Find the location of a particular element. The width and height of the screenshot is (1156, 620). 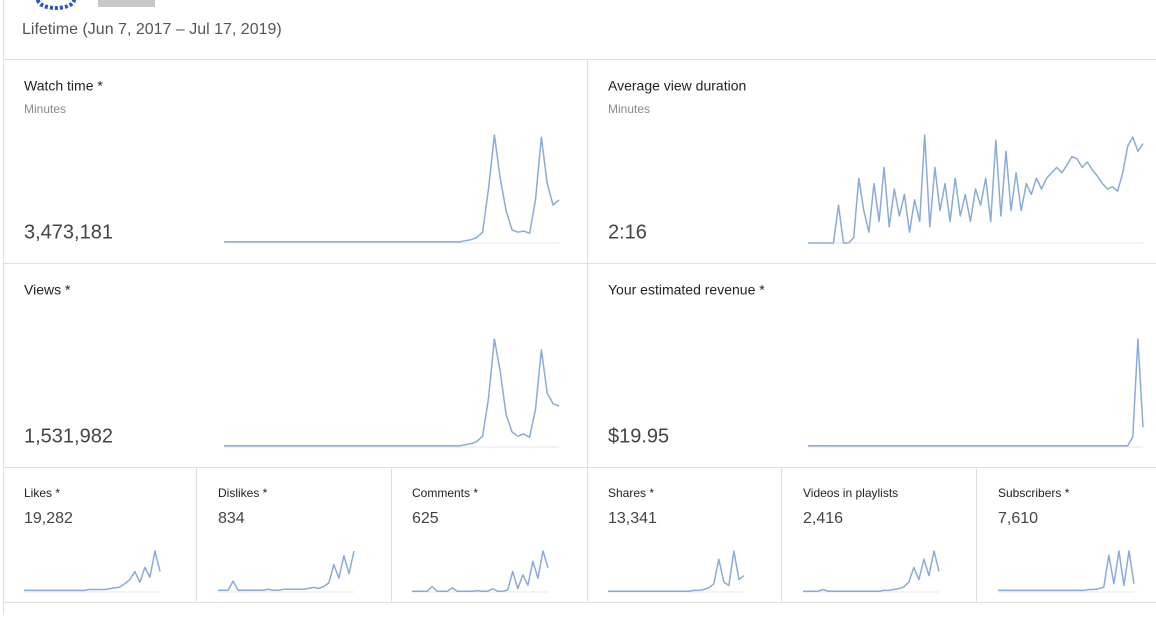

card-title: Watch time * is located at coordinates (63, 86).